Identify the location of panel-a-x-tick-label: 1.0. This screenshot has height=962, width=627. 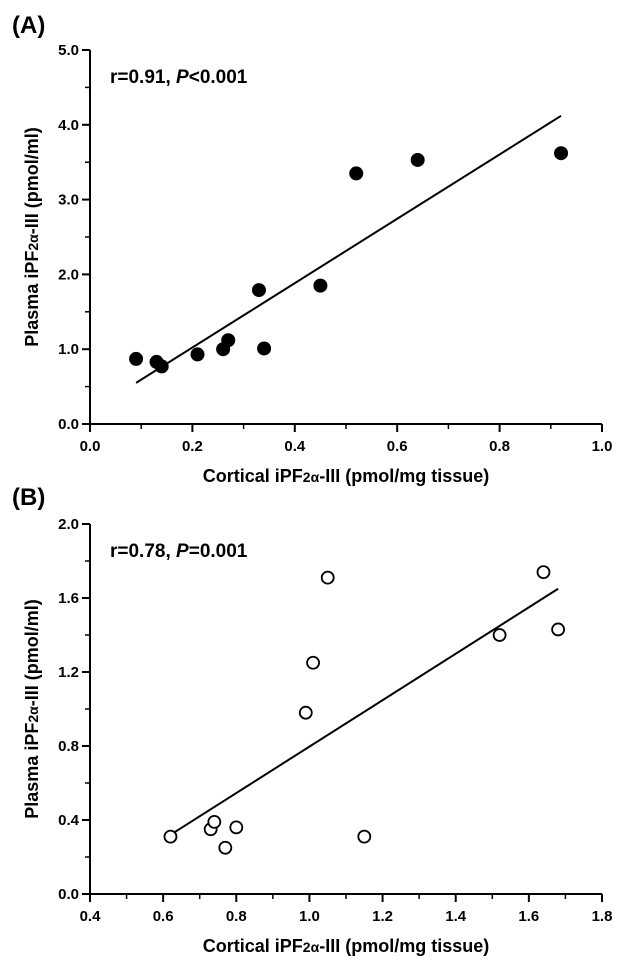
(602, 446).